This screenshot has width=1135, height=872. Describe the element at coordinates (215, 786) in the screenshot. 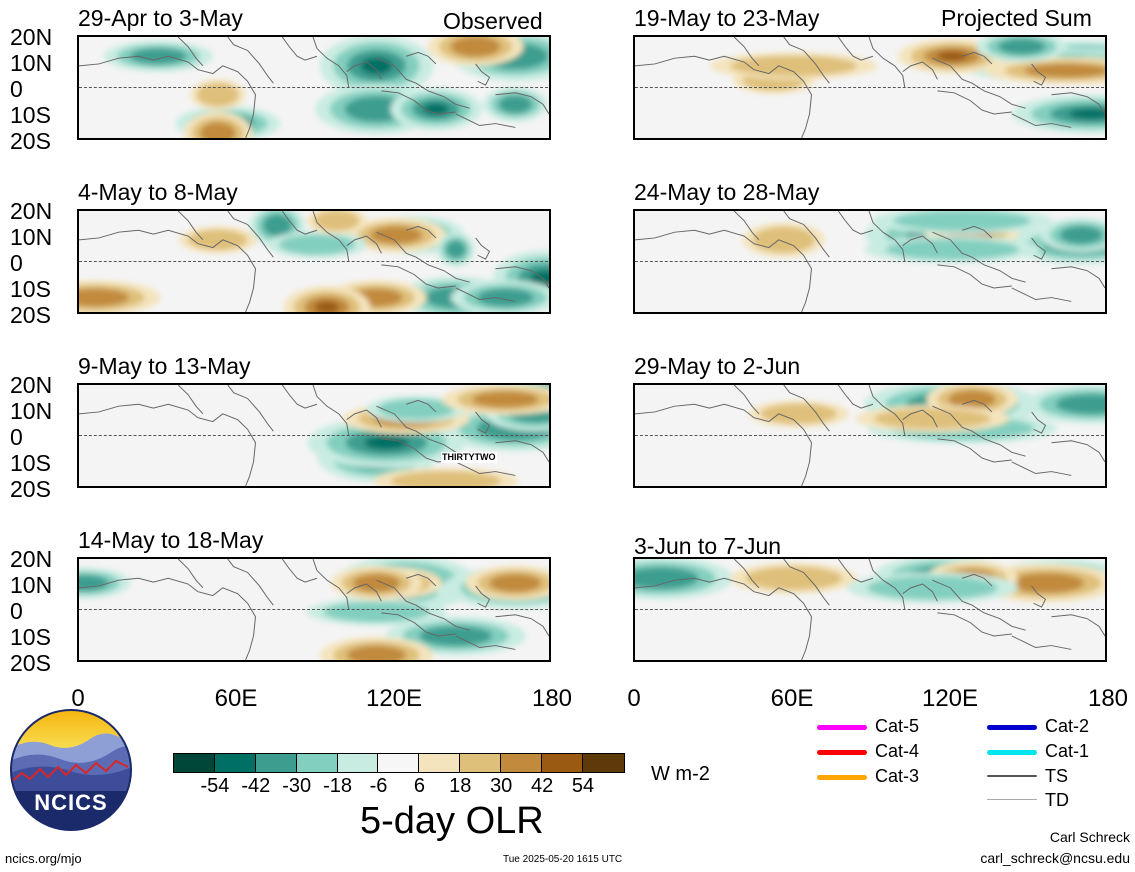

I see `colorbar-label: -54` at that location.